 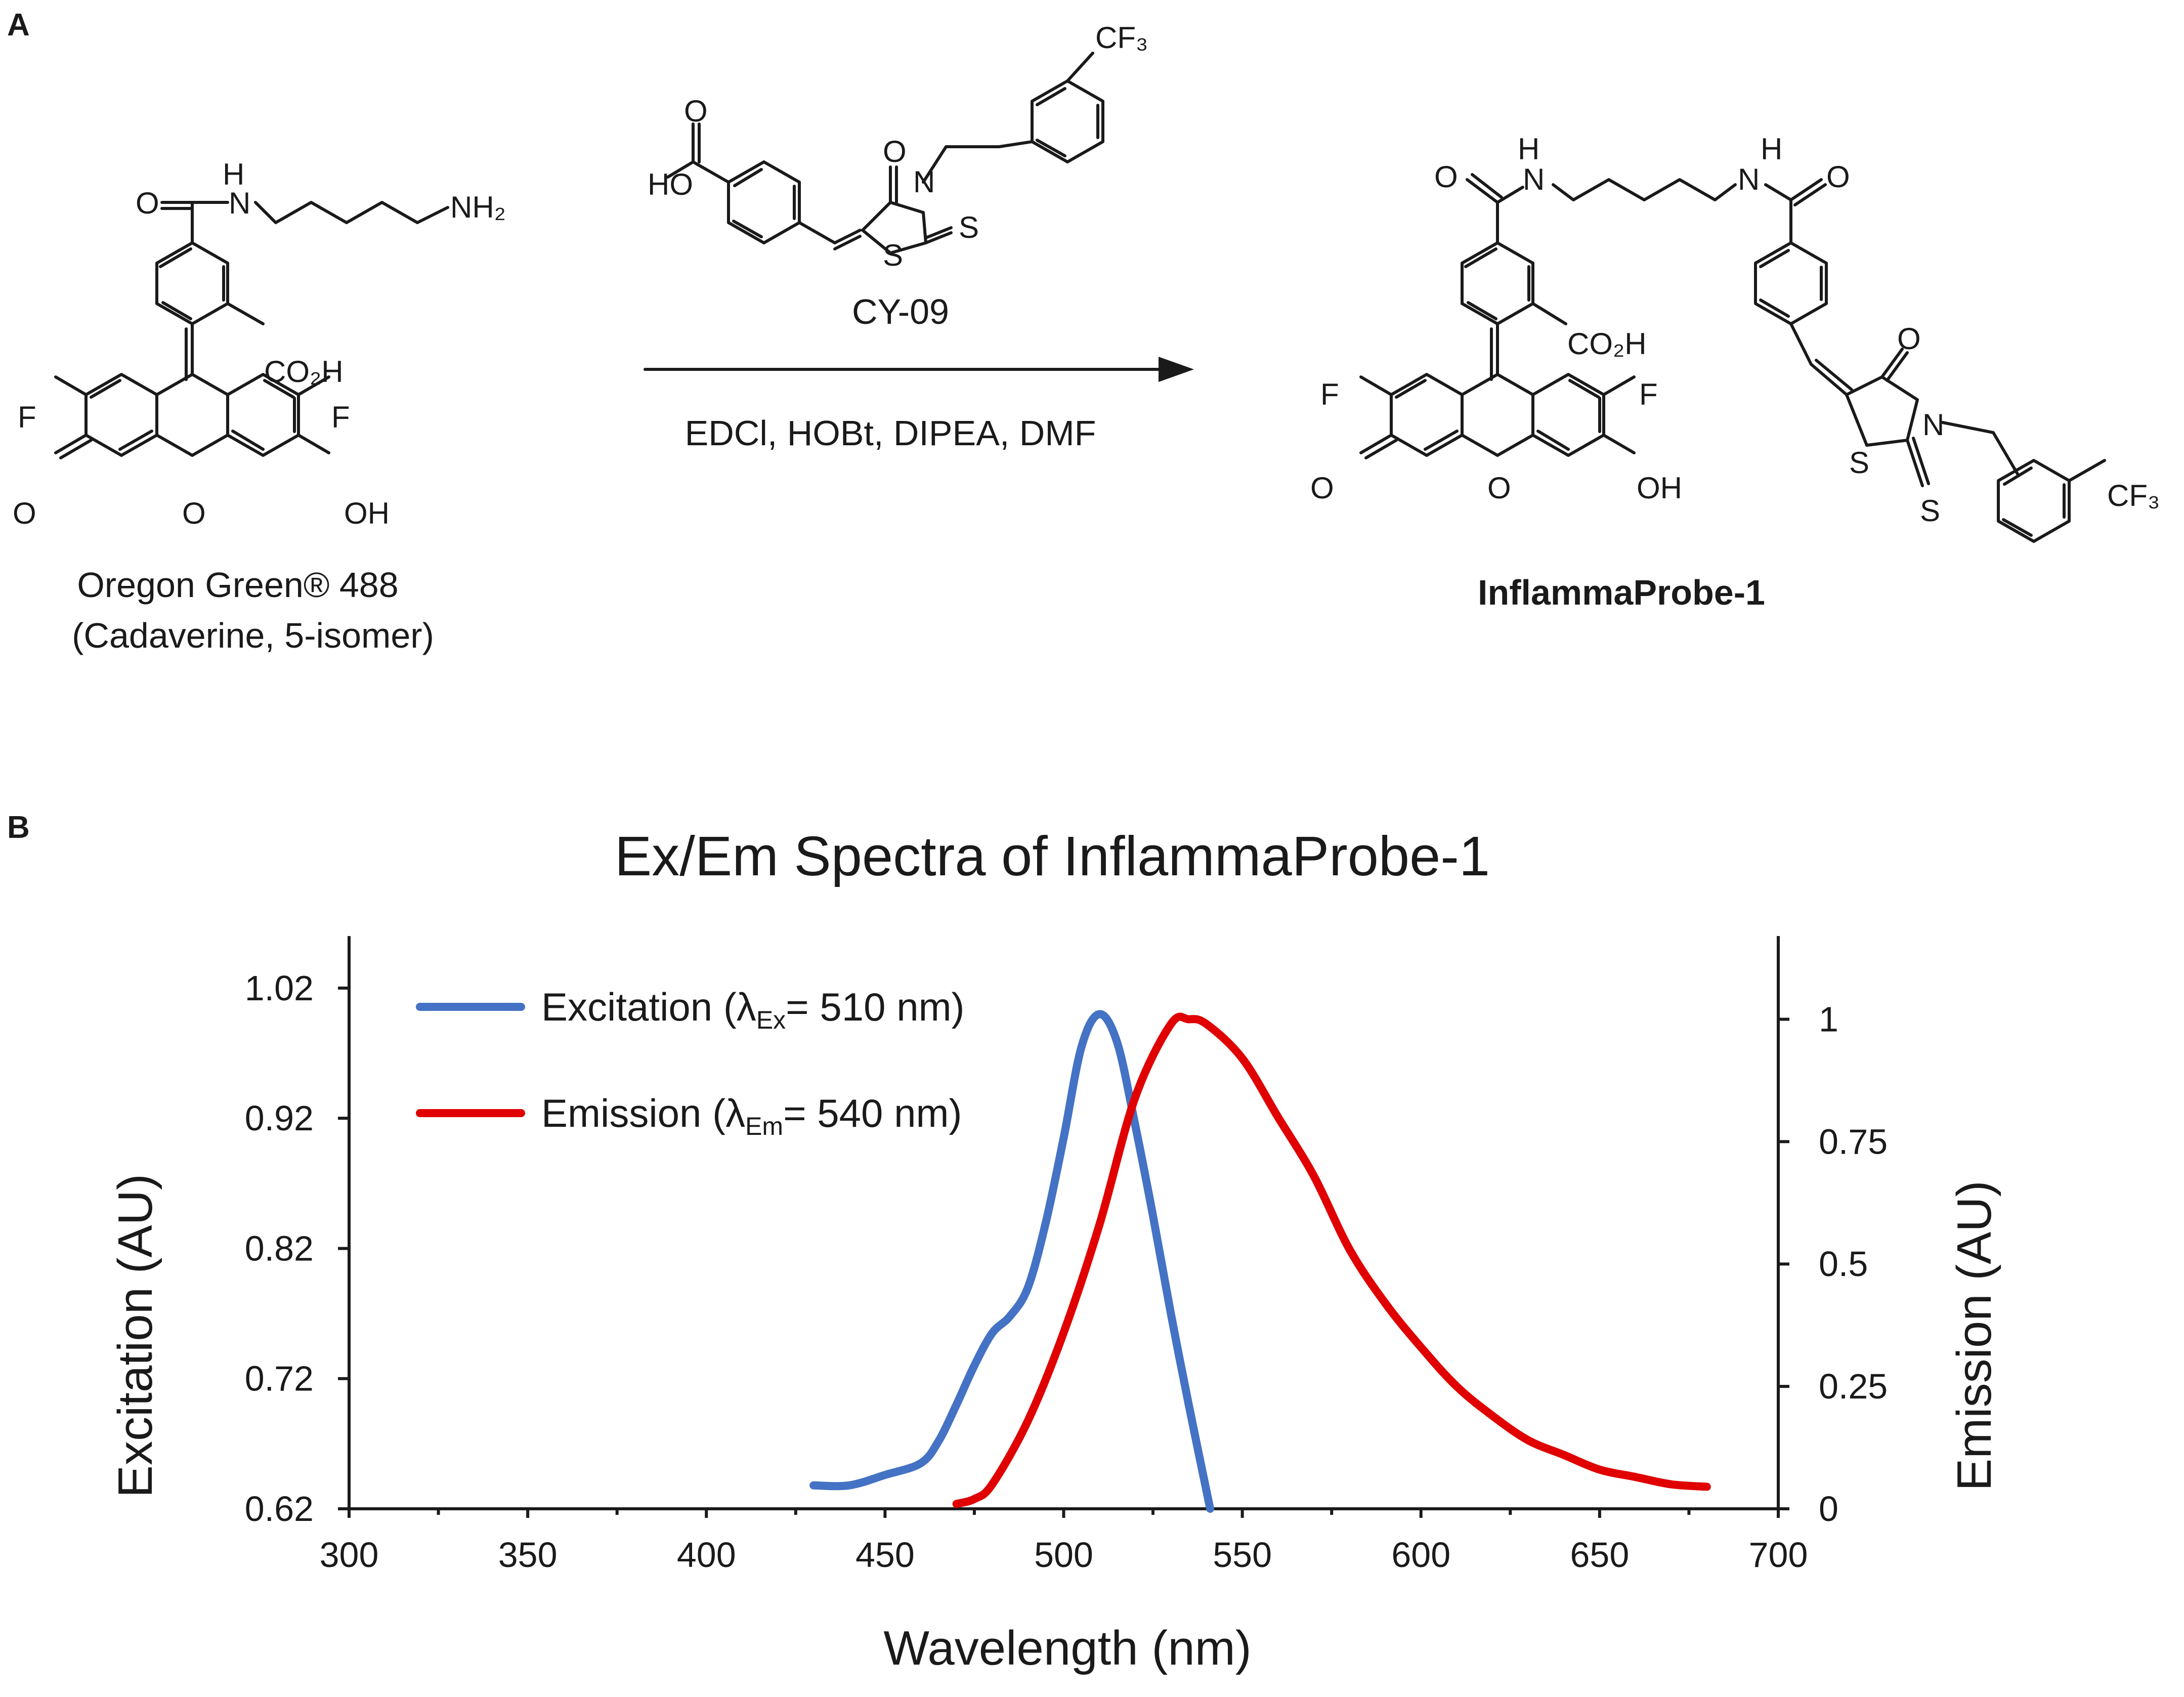 I want to click on product-atom-f-left: F, so click(x=1330, y=394).